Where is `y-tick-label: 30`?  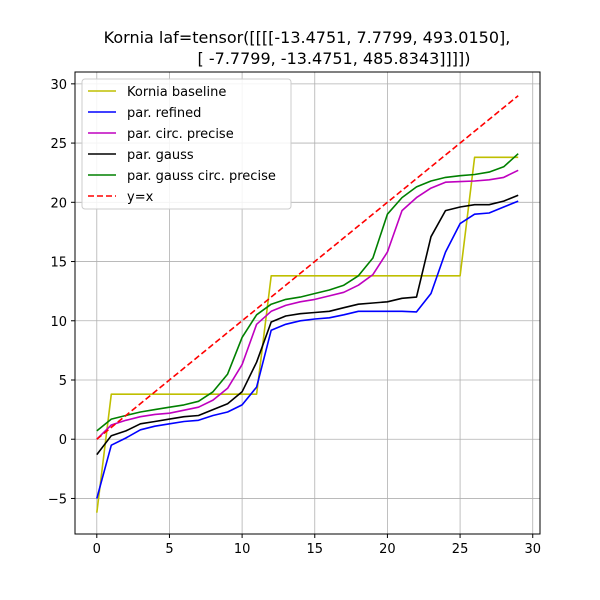
y-tick-label: 30 is located at coordinates (58, 85).